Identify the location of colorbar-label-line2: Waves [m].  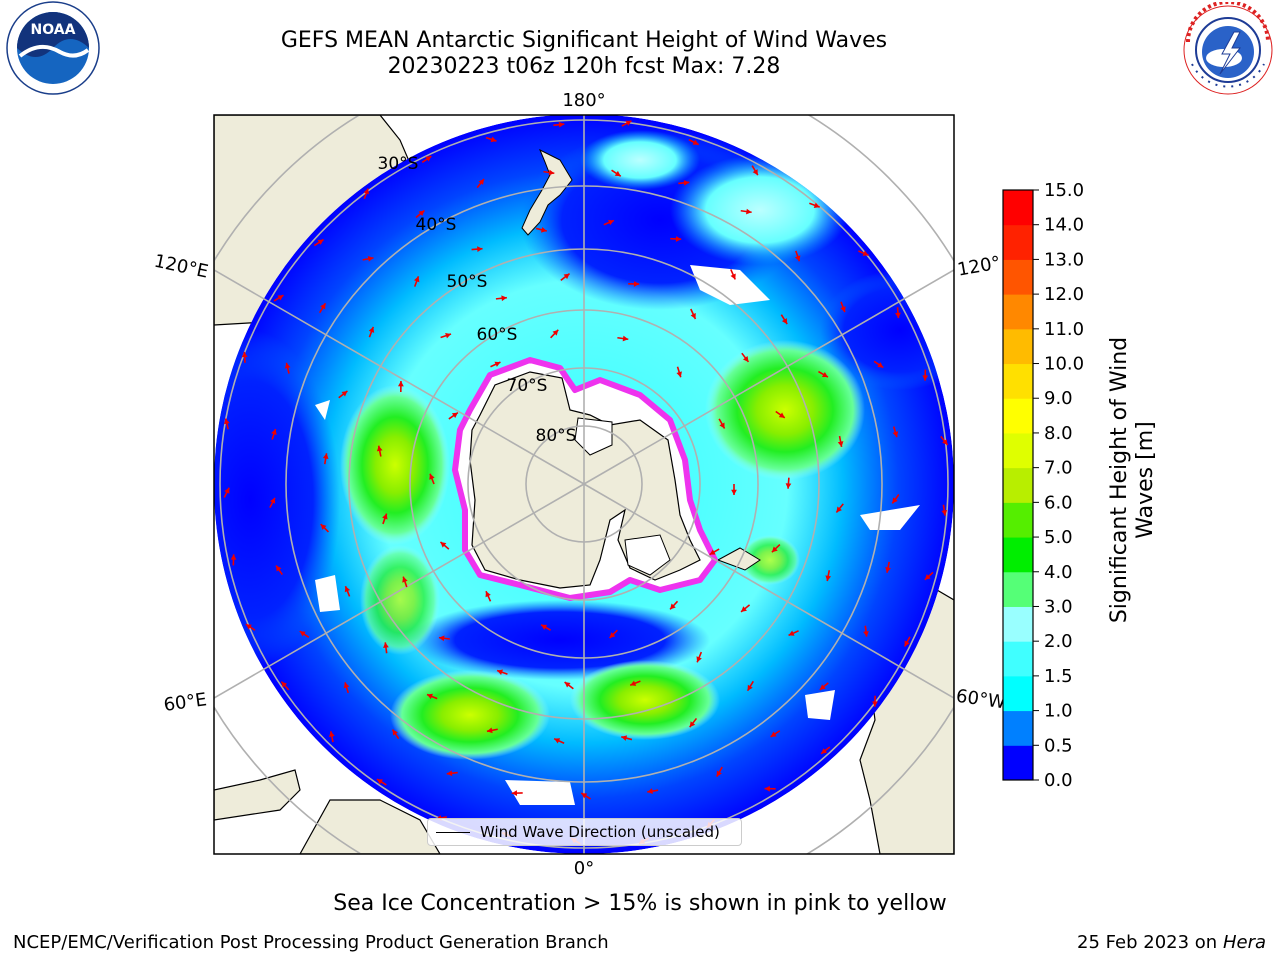
(1145, 479).